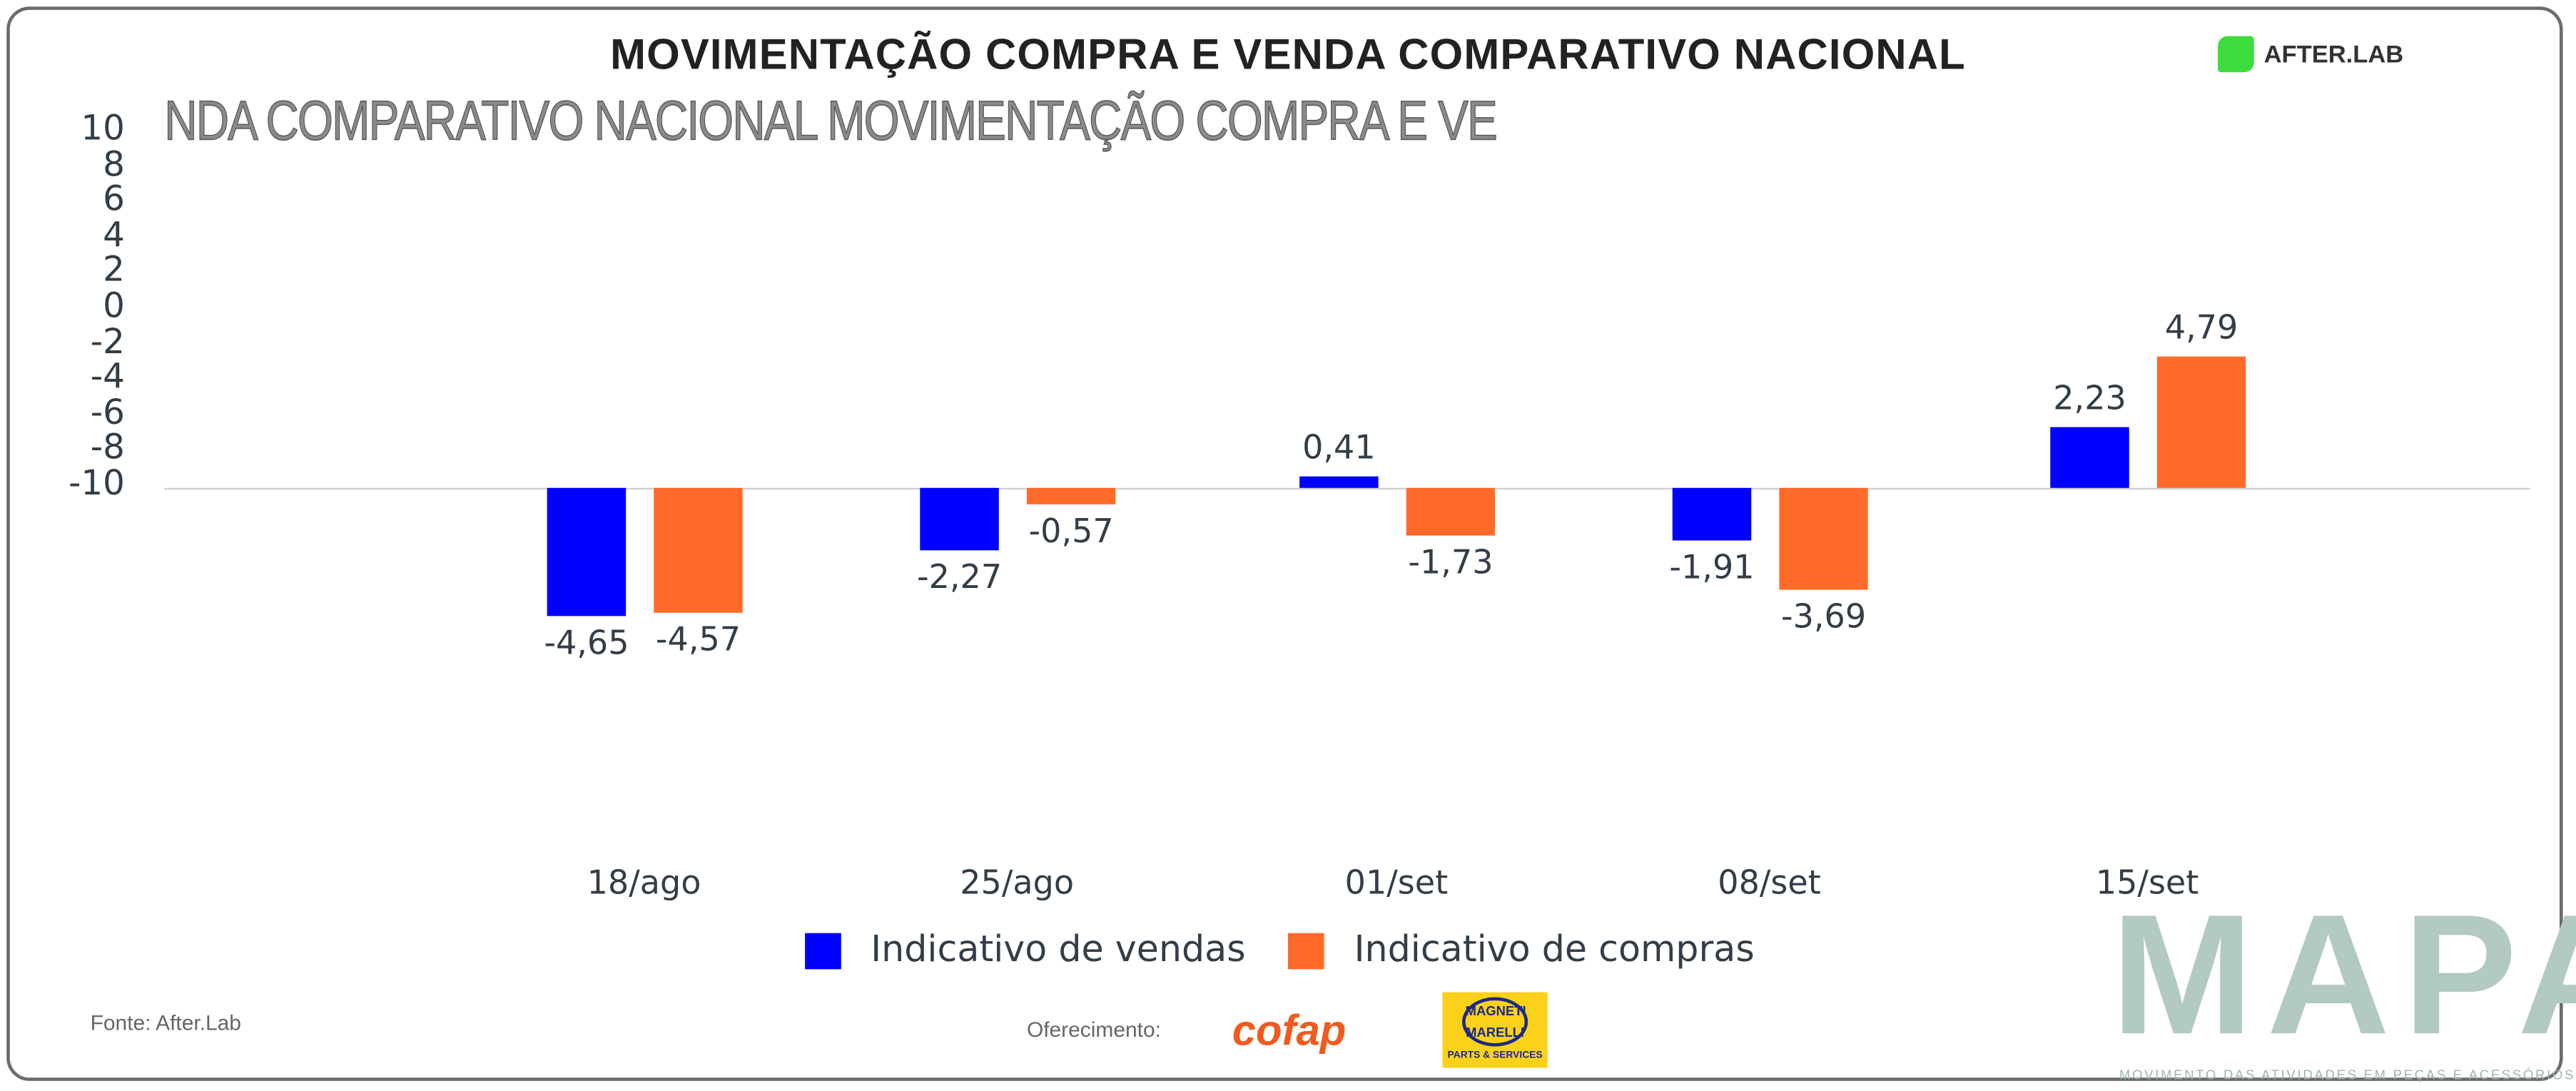 This screenshot has height=1091, width=2576. I want to click on y-tick-label: 0, so click(114, 305).